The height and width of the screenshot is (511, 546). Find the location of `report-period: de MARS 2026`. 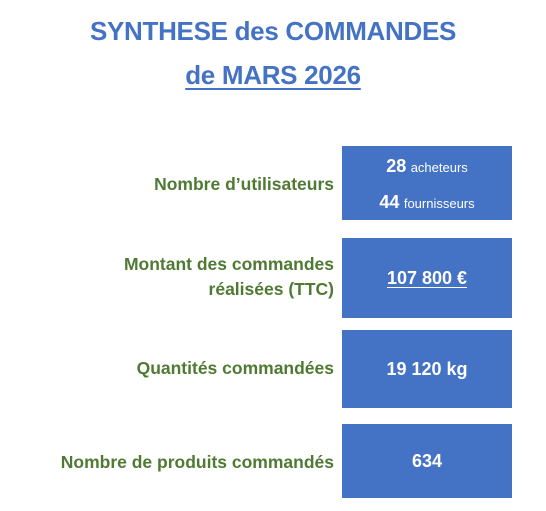

report-period: de MARS 2026 is located at coordinates (273, 75).